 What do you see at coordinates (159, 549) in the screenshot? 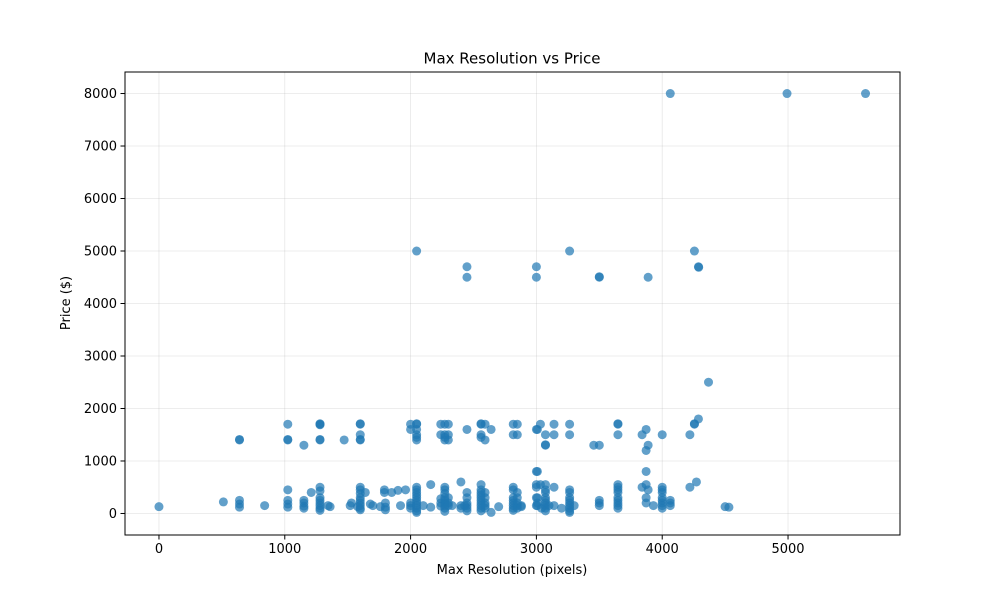
I see `x-tick-label: 0` at bounding box center [159, 549].